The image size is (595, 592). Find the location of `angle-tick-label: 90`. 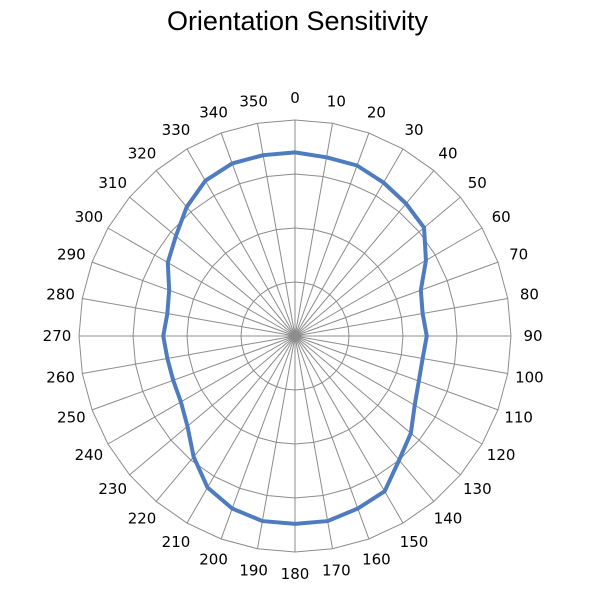

angle-tick-label: 90 is located at coordinates (532, 336).